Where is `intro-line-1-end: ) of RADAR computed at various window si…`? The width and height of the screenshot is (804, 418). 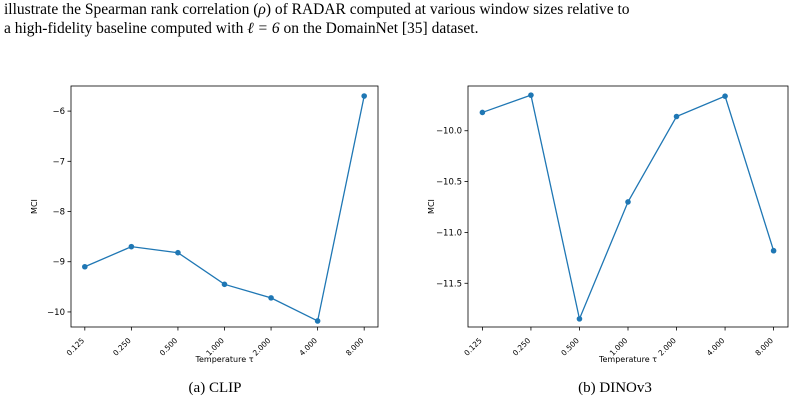 intro-line-1-end: ) of RADAR computed at various window si… is located at coordinates (447, 9).